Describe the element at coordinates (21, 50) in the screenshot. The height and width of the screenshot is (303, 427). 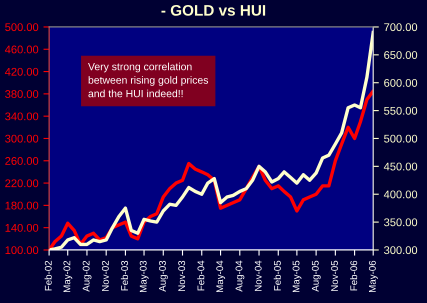
I see `y-tick-label: 460.00` at that location.